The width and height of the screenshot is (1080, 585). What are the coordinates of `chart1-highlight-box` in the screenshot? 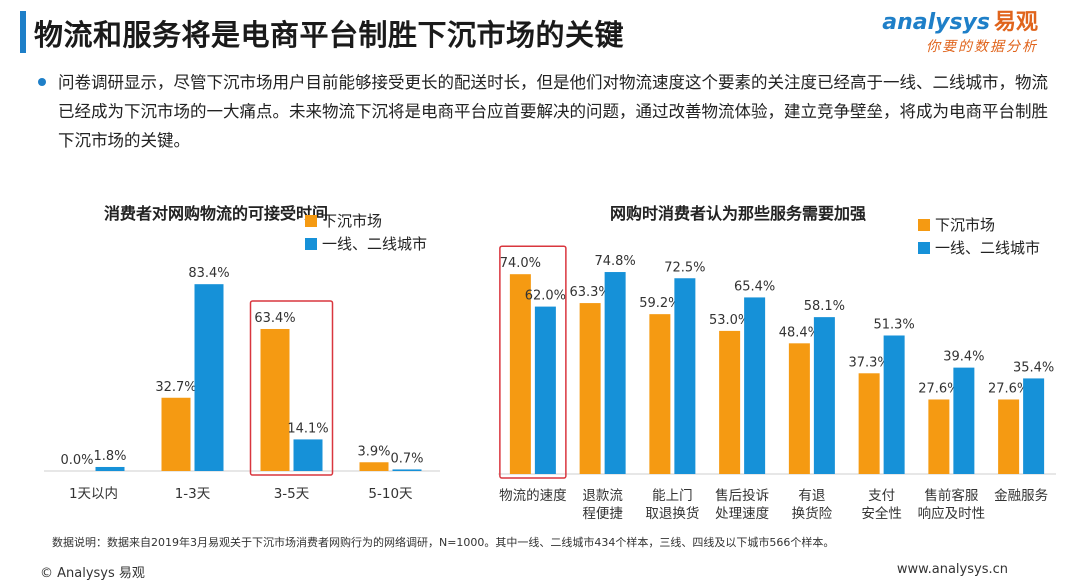 It's located at (291, 388).